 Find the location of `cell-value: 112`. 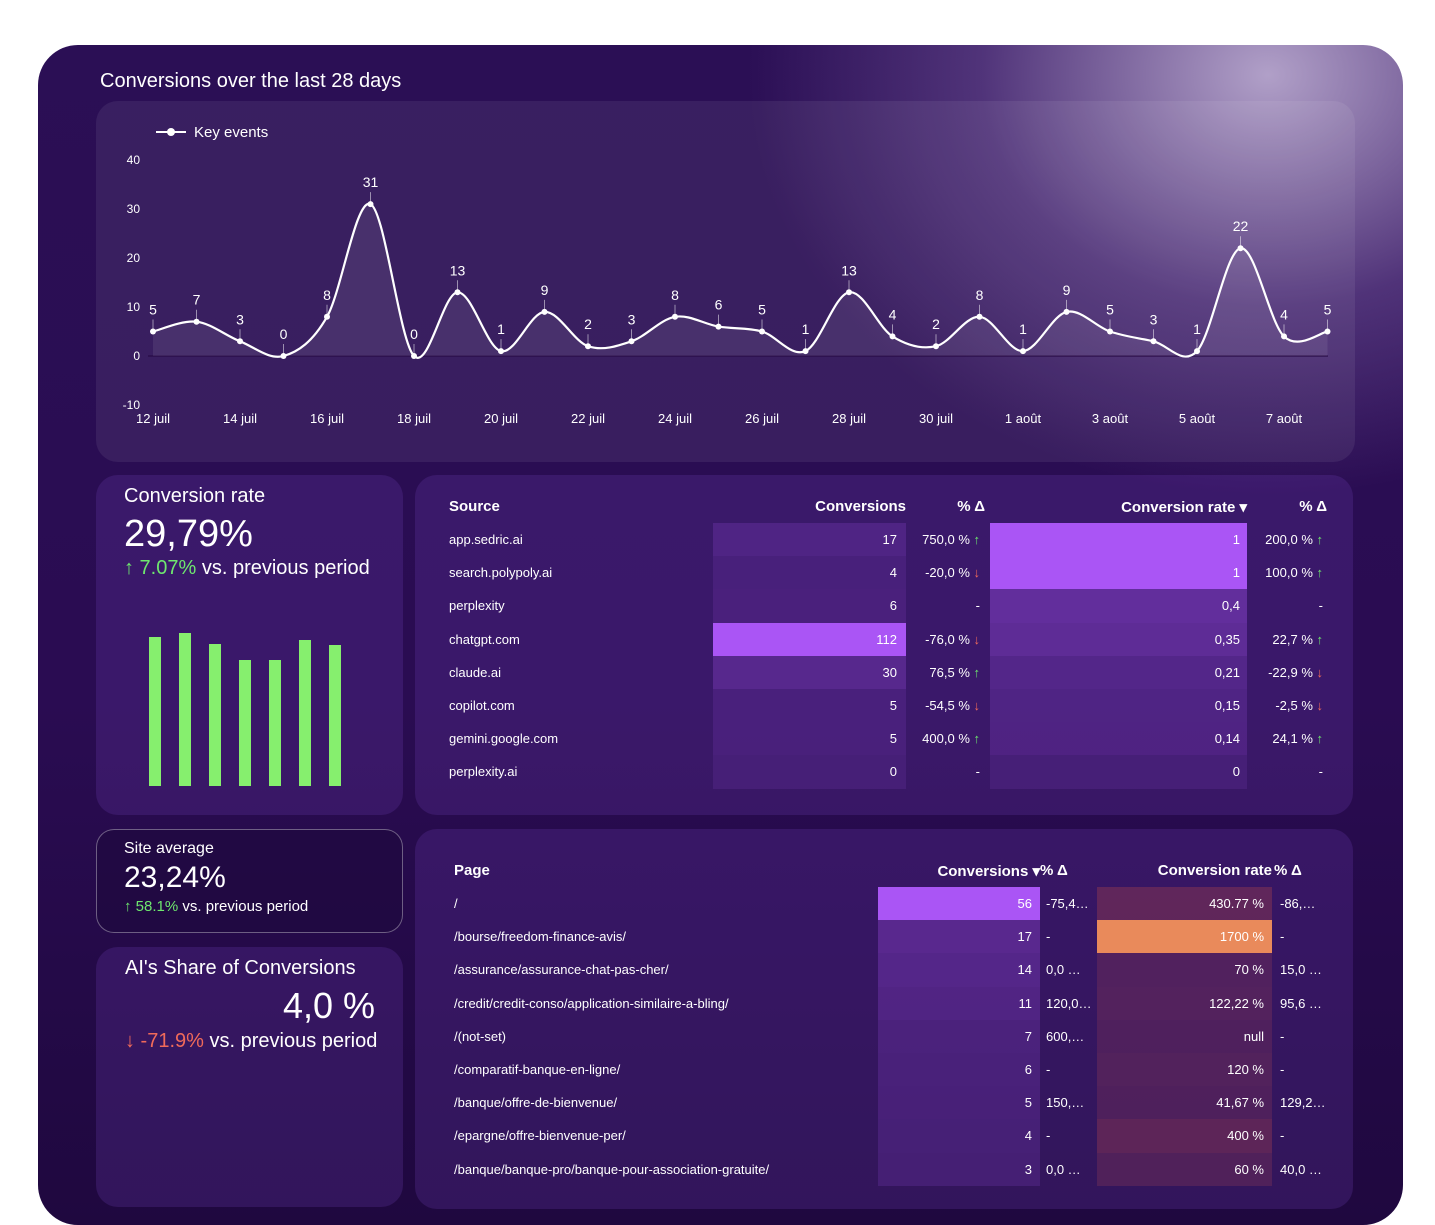

cell-value: 112 is located at coordinates (809, 639).